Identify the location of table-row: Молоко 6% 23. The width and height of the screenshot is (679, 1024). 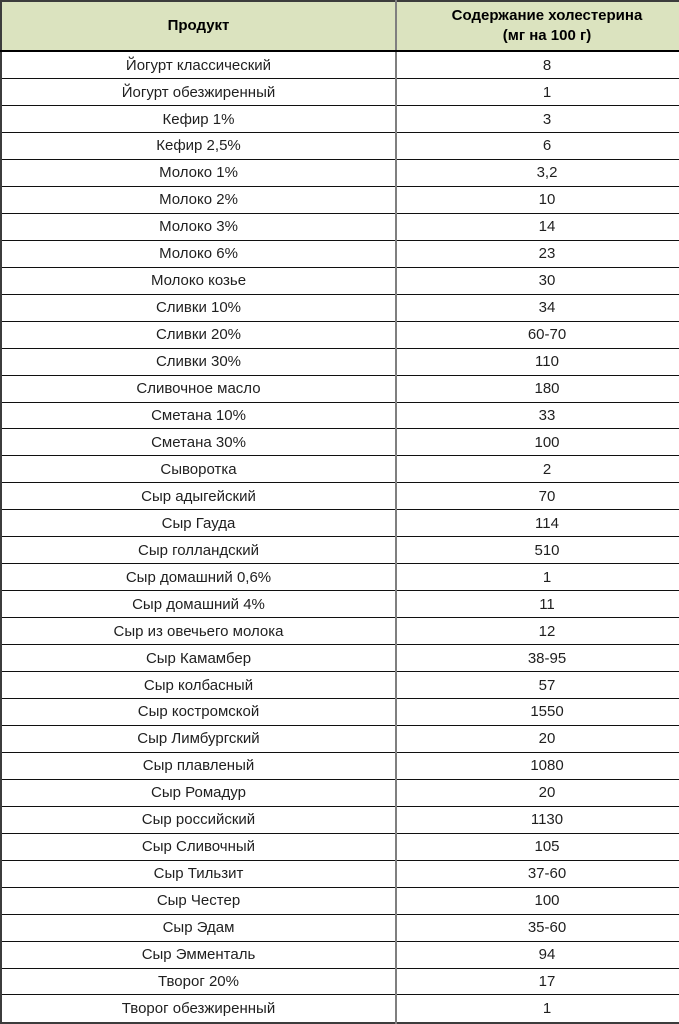
(340, 253).